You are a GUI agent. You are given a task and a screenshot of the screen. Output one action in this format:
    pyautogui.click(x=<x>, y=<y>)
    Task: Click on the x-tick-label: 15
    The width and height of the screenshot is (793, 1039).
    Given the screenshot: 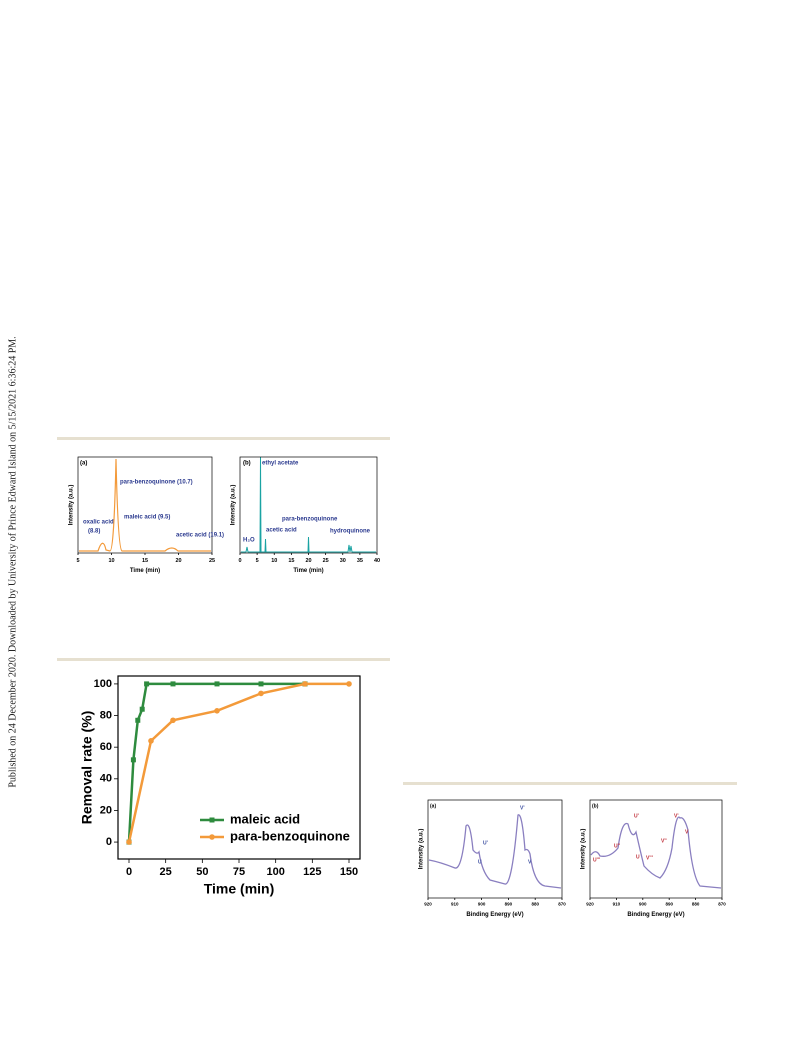 What is the action you would take?
    pyautogui.click(x=145, y=561)
    